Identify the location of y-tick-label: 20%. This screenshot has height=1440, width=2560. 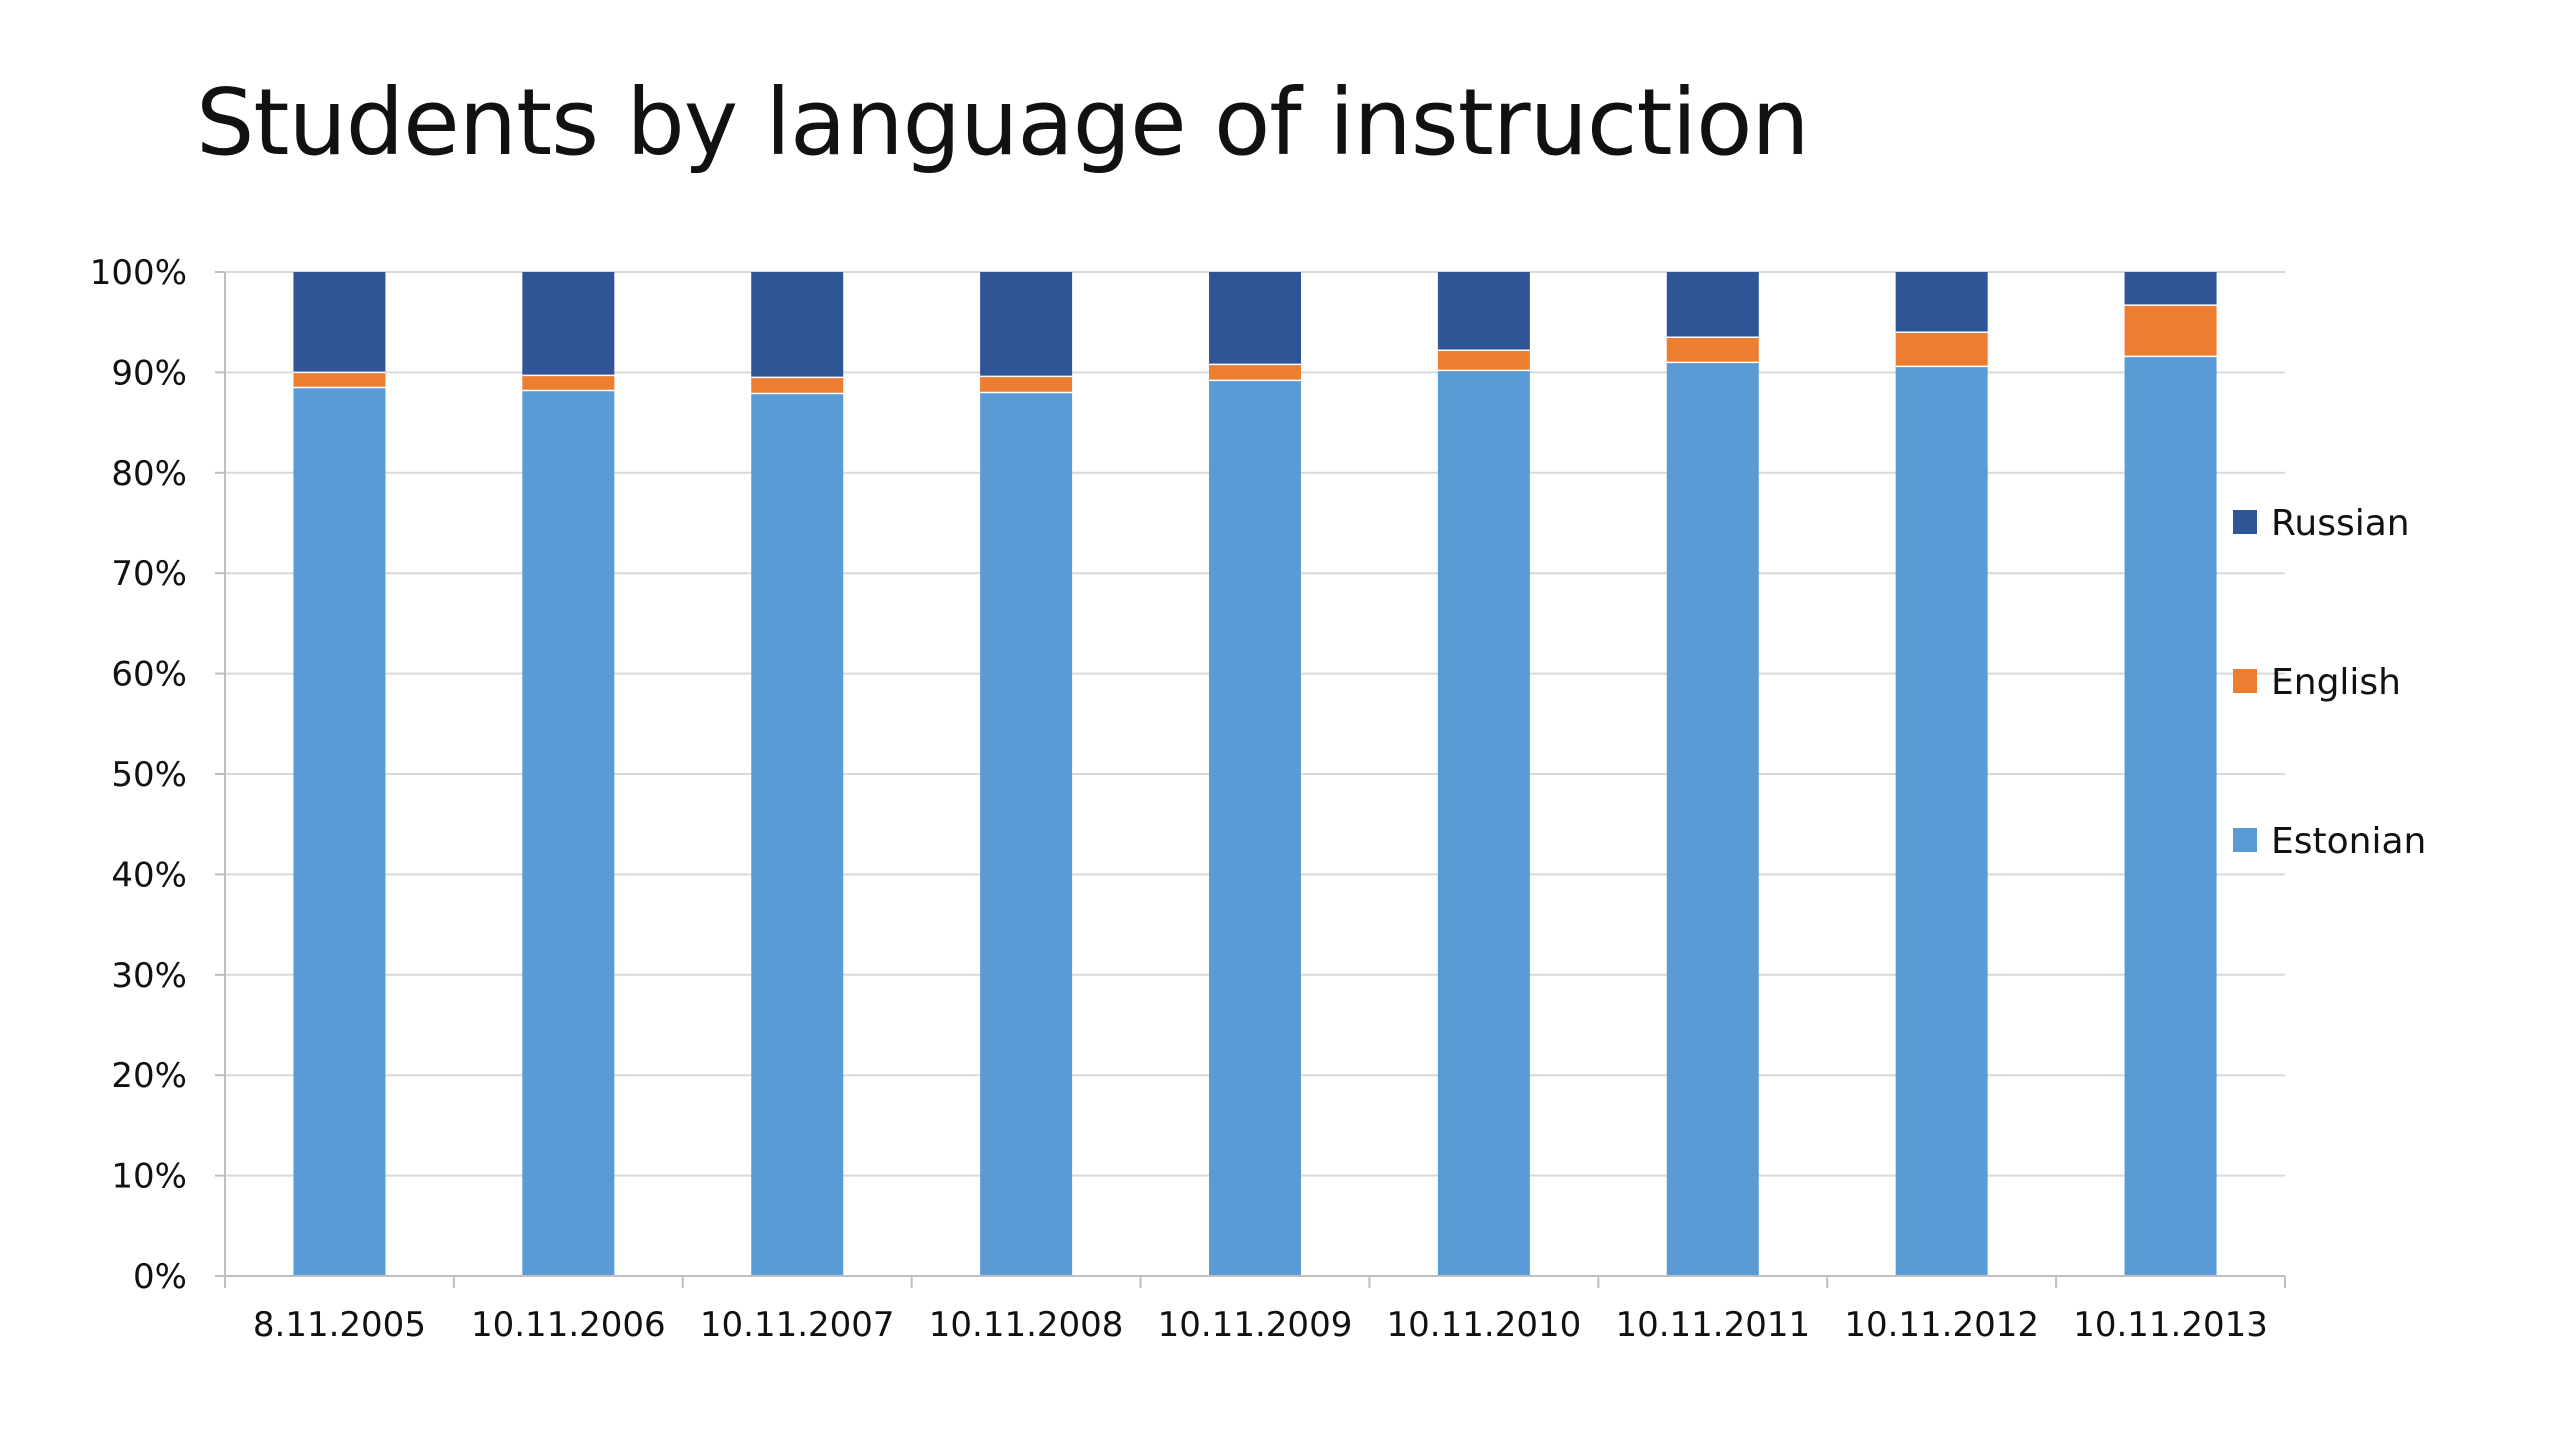
(149, 1076).